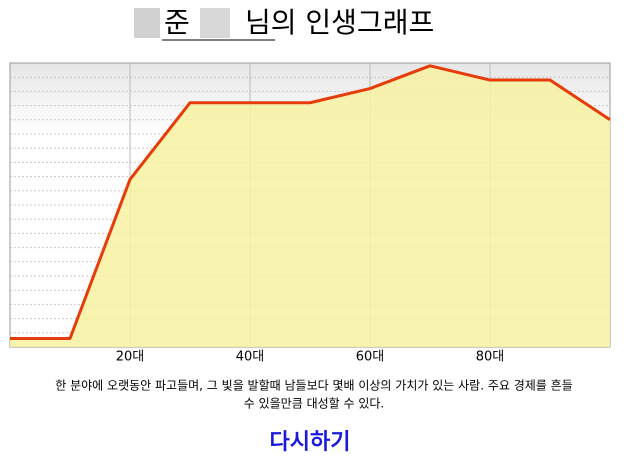  What do you see at coordinates (314, 404) in the screenshot?
I see `description: 수 있을만큼 대성할 수 있다.` at bounding box center [314, 404].